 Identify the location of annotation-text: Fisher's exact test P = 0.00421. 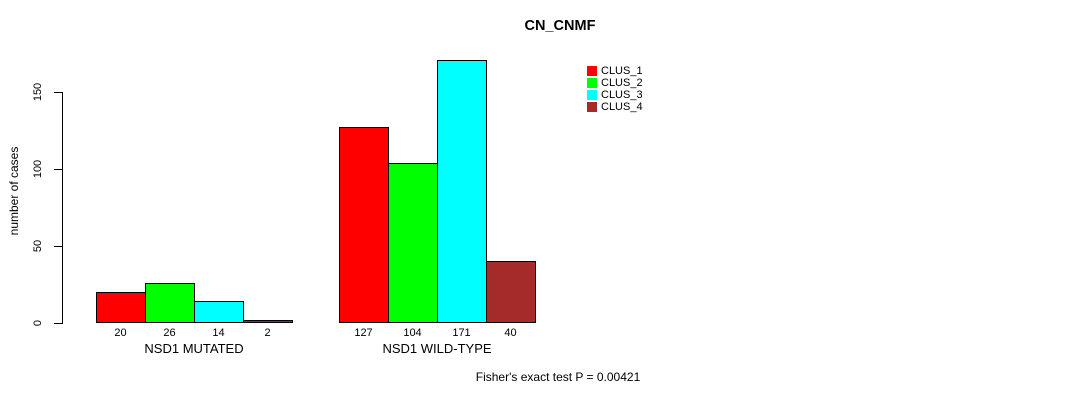
(558, 377).